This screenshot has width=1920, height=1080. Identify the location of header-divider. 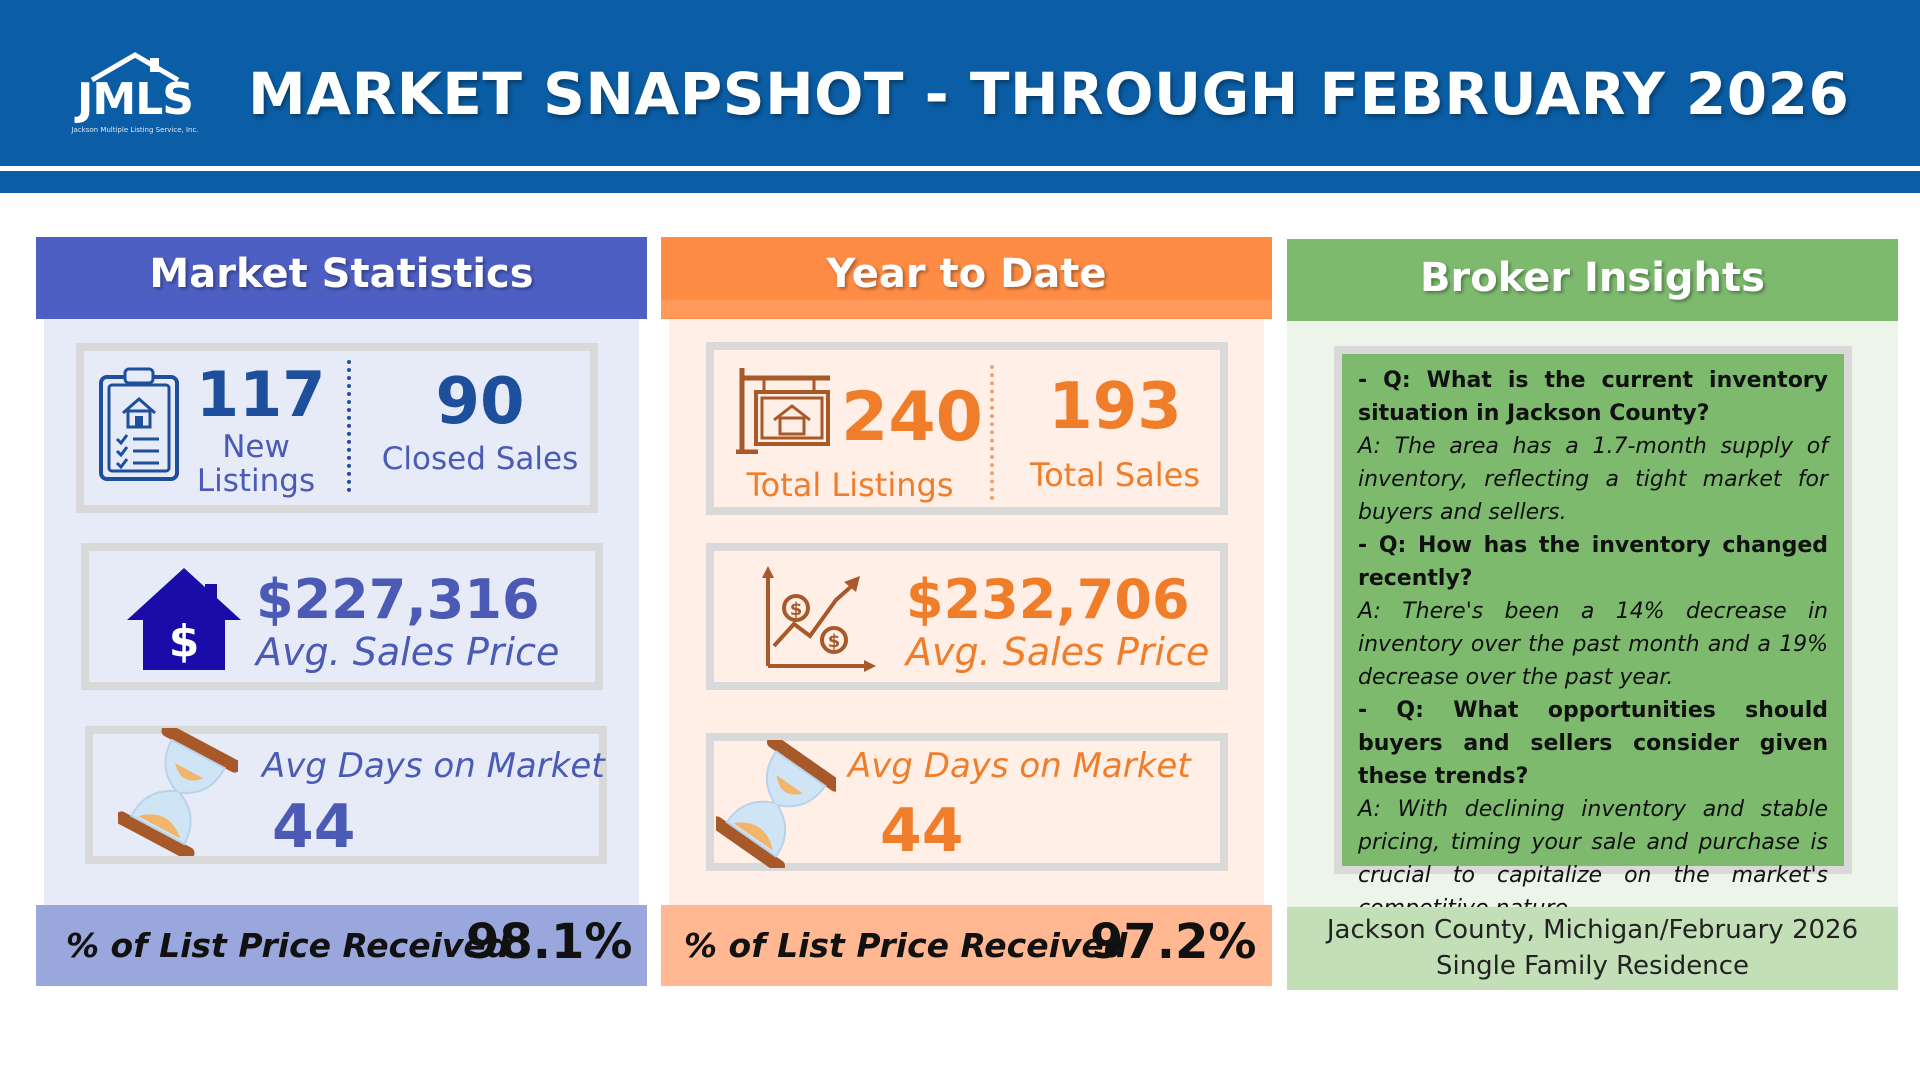
(960, 168).